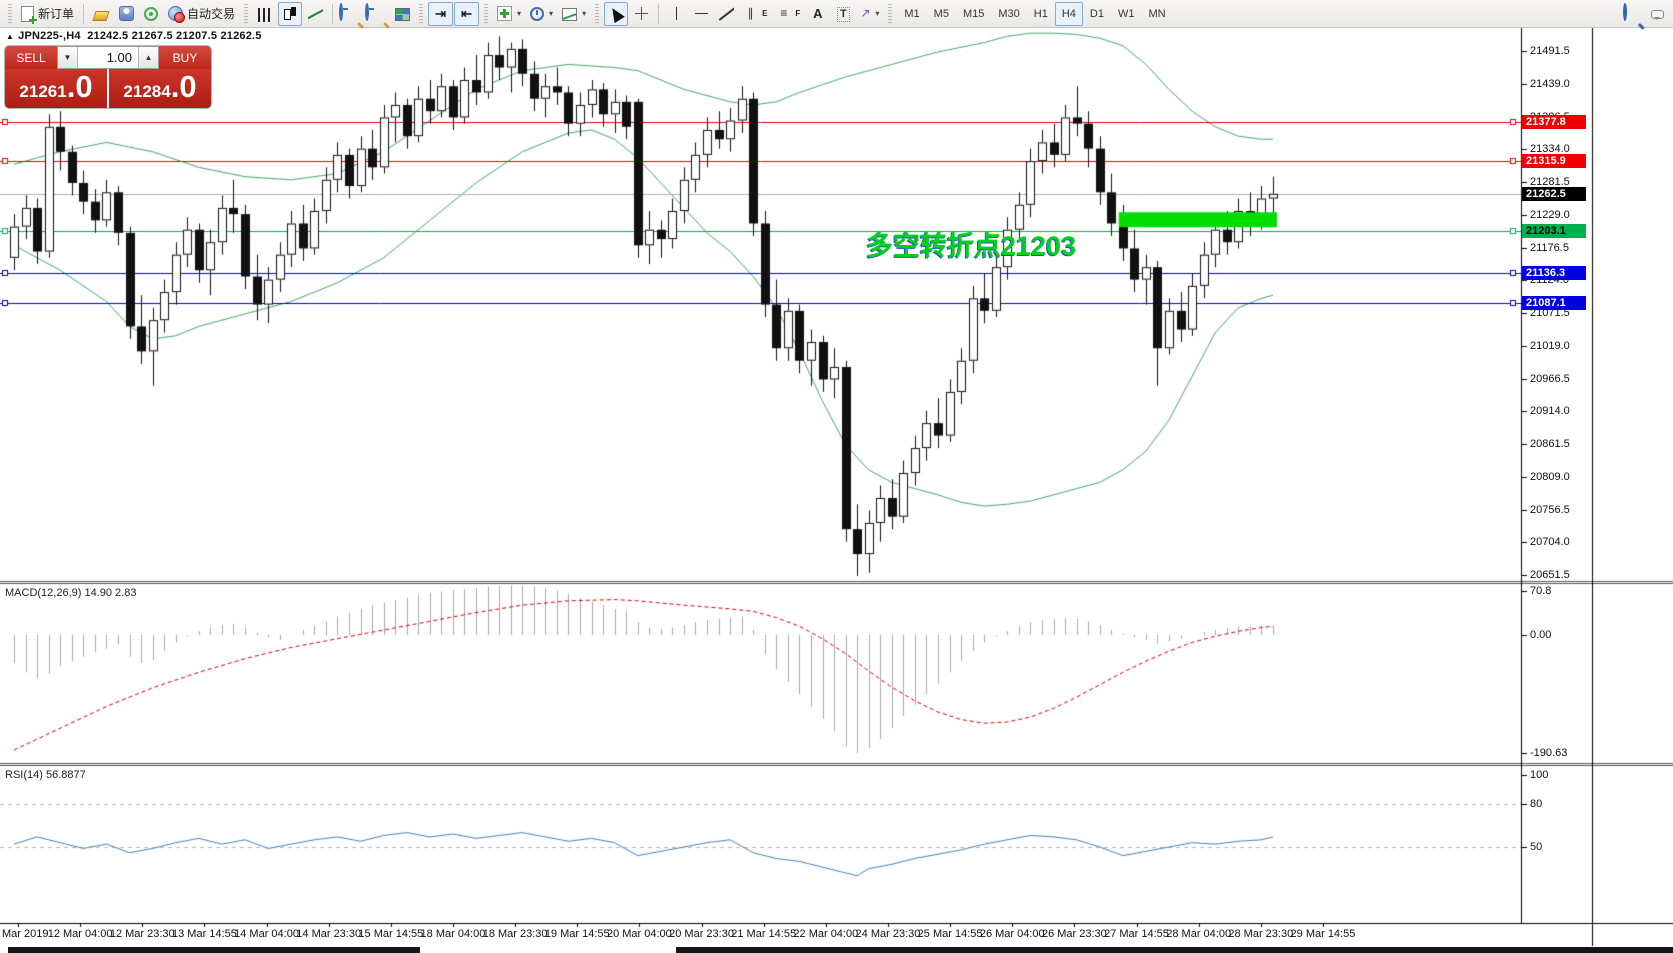  I want to click on chat-icon, so click(1657, 14).